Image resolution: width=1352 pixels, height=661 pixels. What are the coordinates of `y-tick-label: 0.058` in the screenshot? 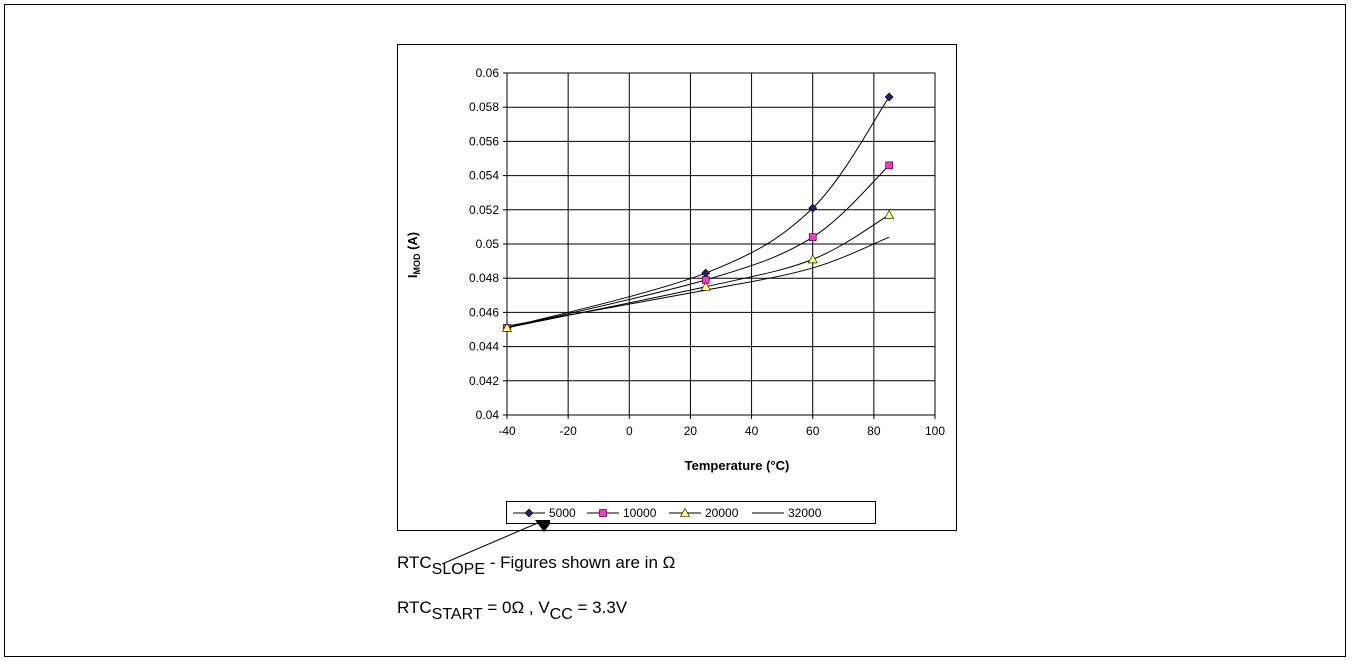 It's located at (484, 107).